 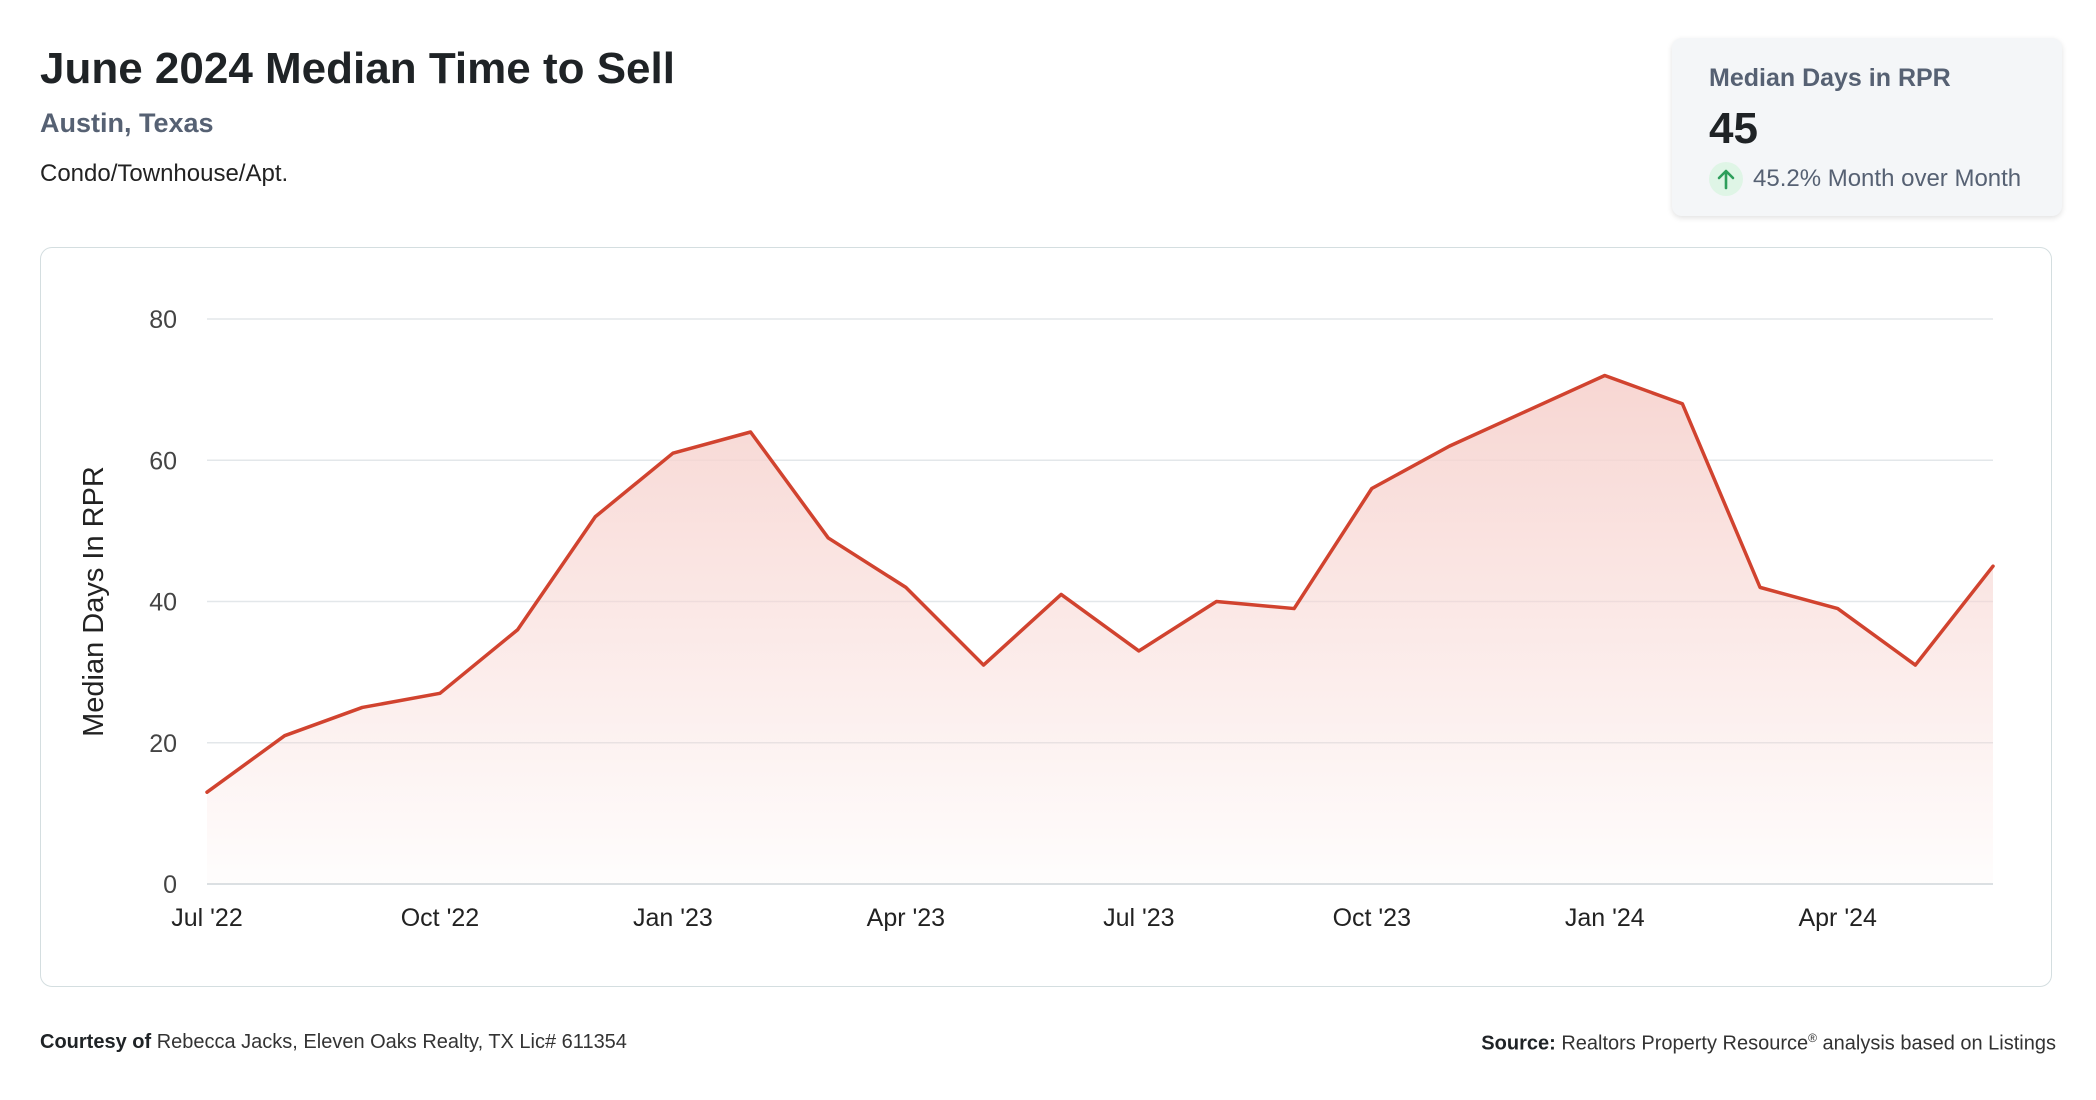 I want to click on x-tick-label: Apr '24, so click(x=1837, y=918).